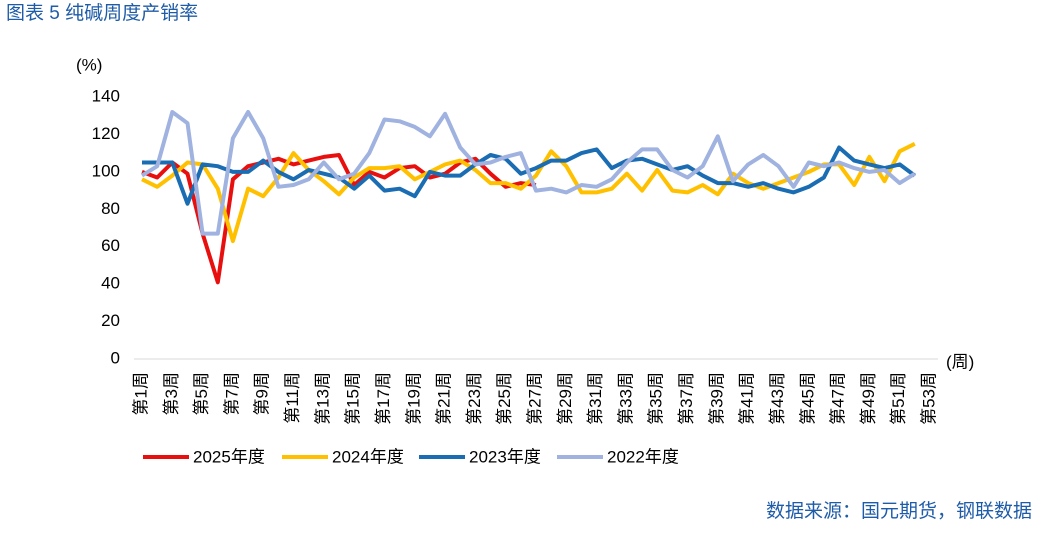 This screenshot has width=1049, height=540. What do you see at coordinates (898, 398) in the screenshot?
I see `x-tick-label: 第51周` at bounding box center [898, 398].